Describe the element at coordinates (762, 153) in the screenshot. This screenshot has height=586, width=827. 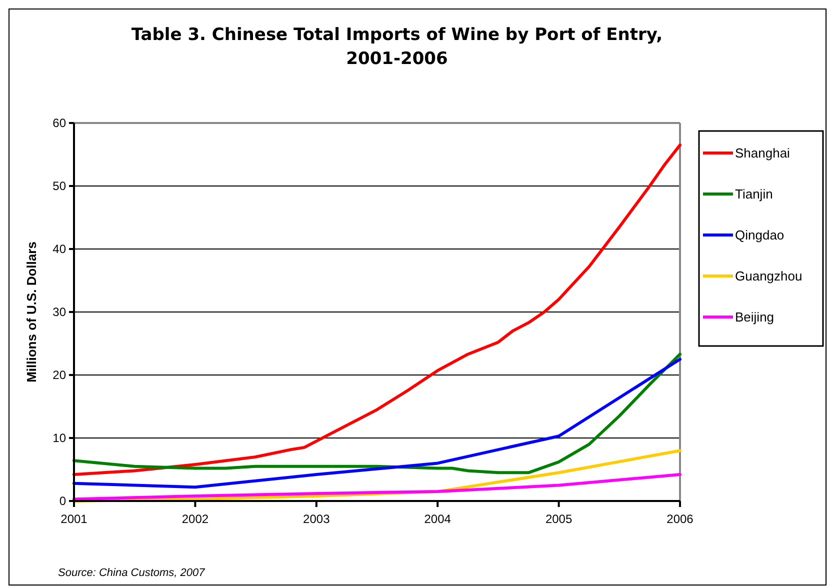
I see `legend-label: Shanghai` at that location.